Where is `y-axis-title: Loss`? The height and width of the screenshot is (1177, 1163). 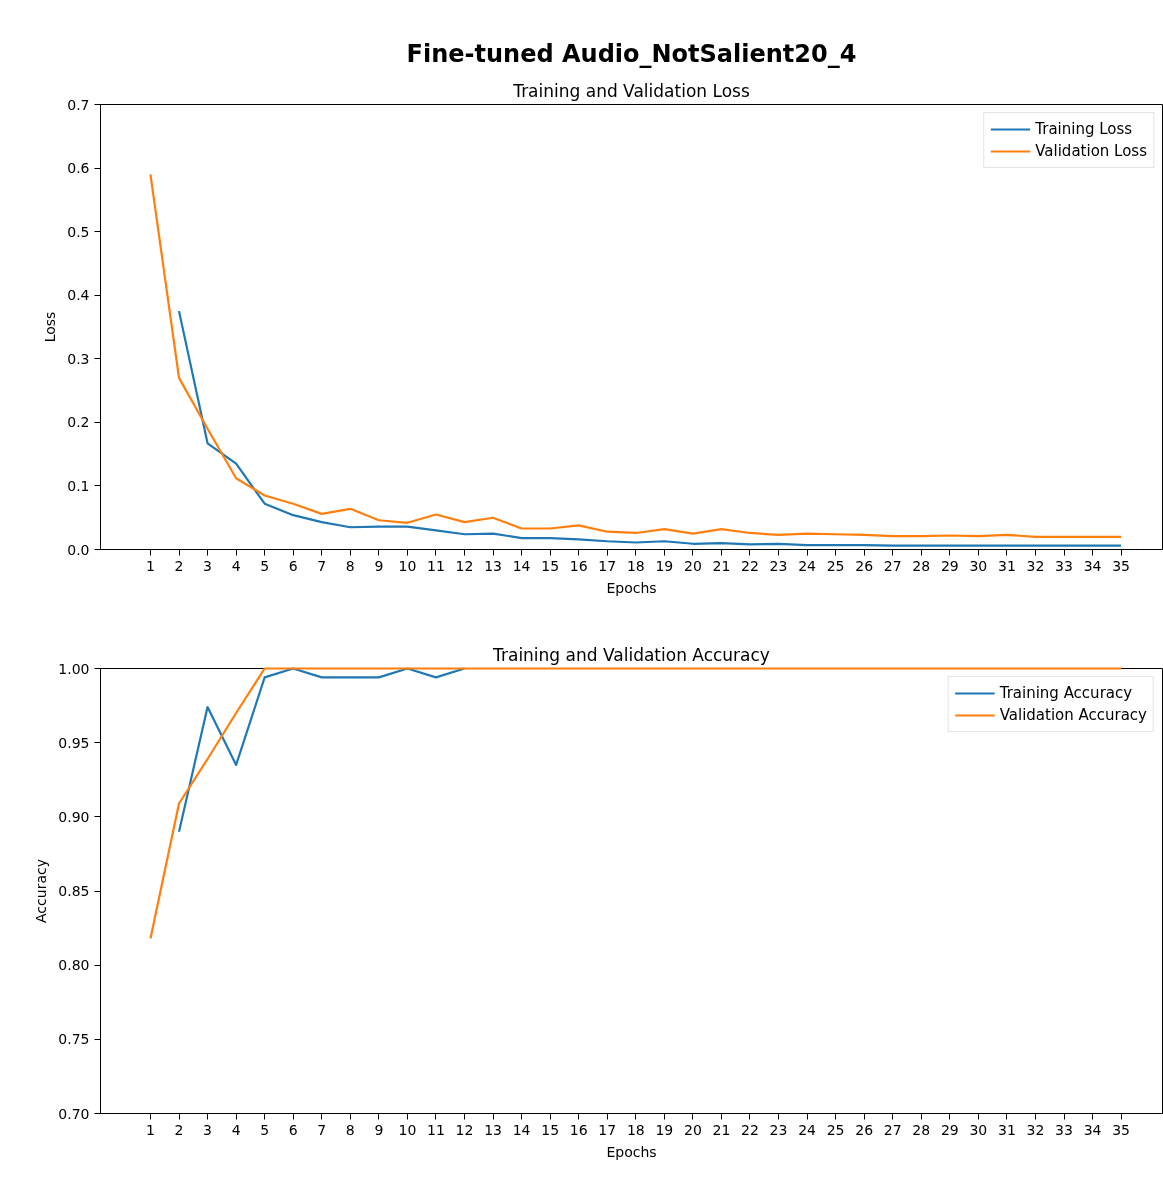
y-axis-title: Loss is located at coordinates (50, 327).